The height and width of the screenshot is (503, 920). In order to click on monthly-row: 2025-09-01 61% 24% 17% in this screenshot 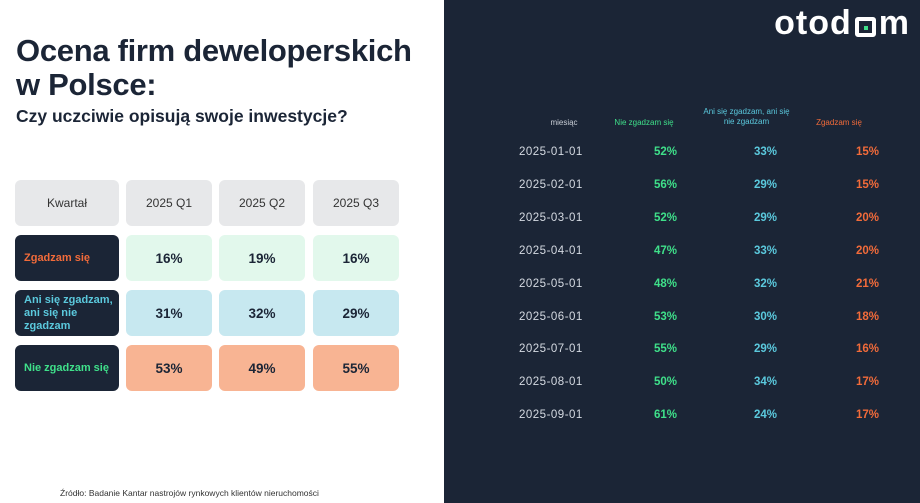, I will do `click(682, 419)`.